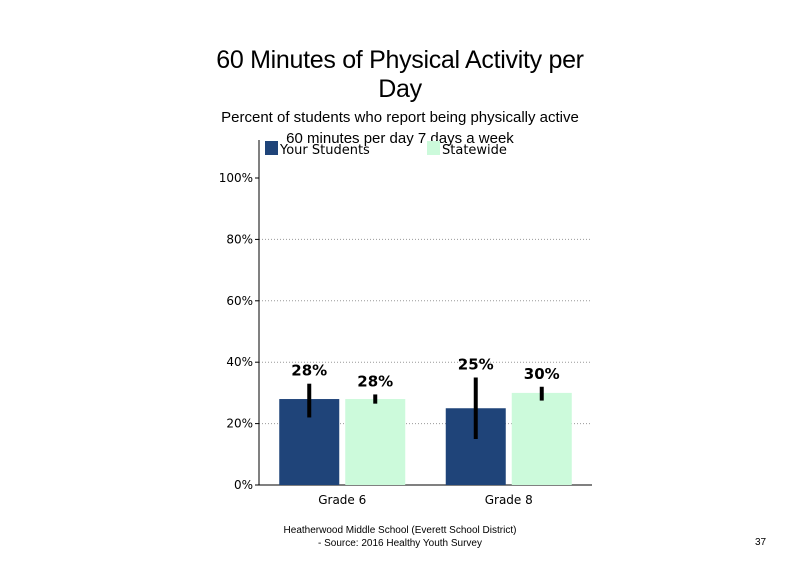 The width and height of the screenshot is (800, 568). I want to click on chart-title: 60 Minutes of Physical Activity per Day, so click(400, 75).